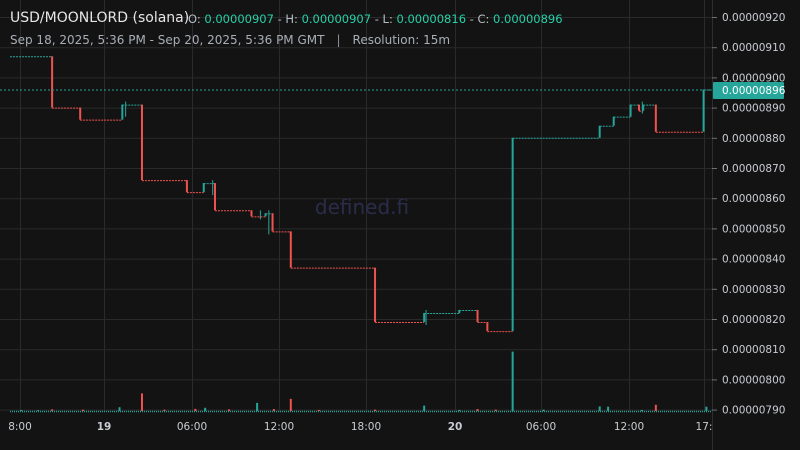 This screenshot has height=450, width=800. I want to click on pair-title: USD/MOONLORD (solana), so click(100, 18).